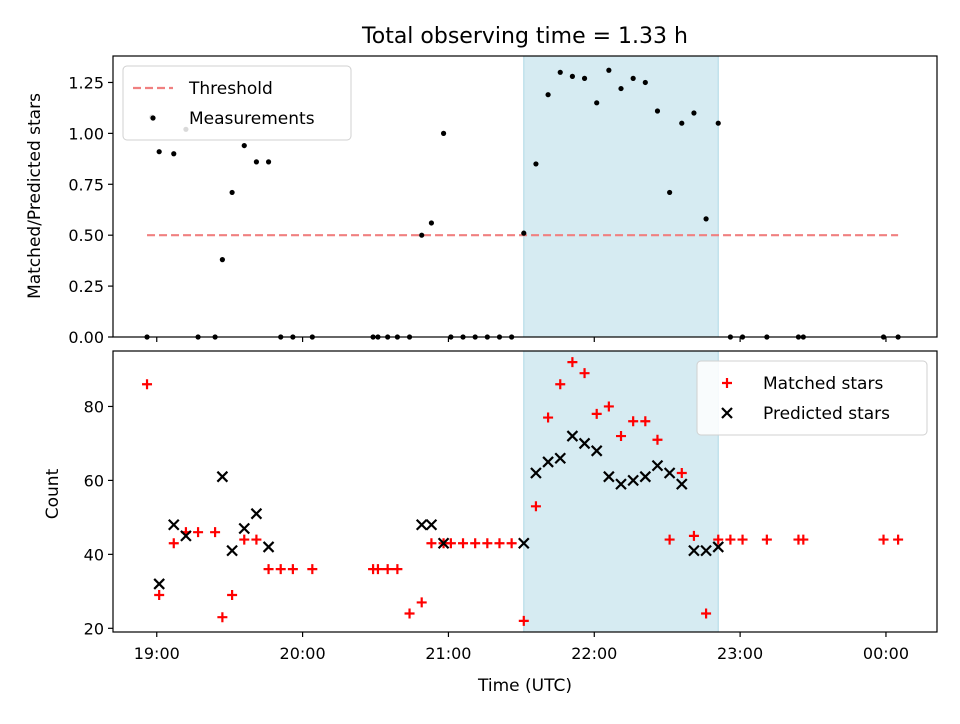 This screenshot has height=724, width=960. Describe the element at coordinates (35, 196) in the screenshot. I see `top-y-axis-label: Matched/Predicted stars` at that location.